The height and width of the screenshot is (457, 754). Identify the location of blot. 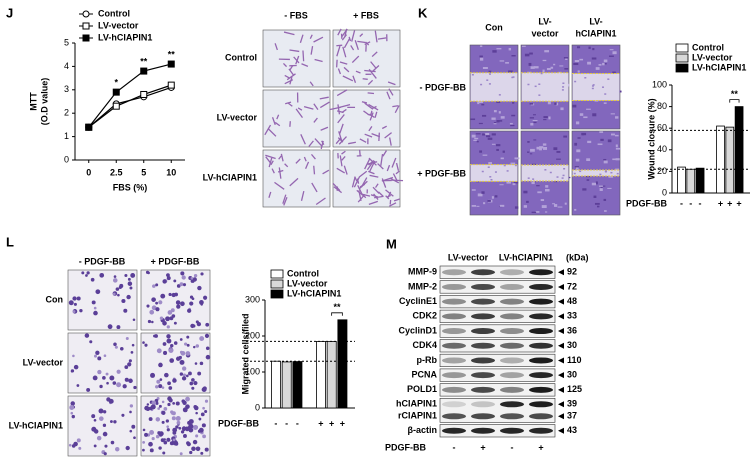
(497, 390).